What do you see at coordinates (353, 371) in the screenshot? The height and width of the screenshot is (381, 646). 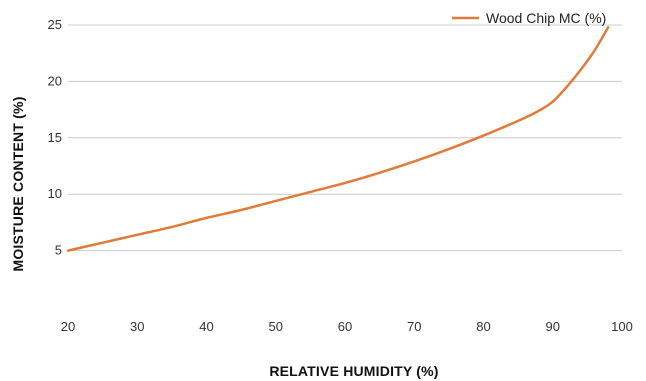 I see `x-axis-title: RELATIVE HUMIDITY (%)` at bounding box center [353, 371].